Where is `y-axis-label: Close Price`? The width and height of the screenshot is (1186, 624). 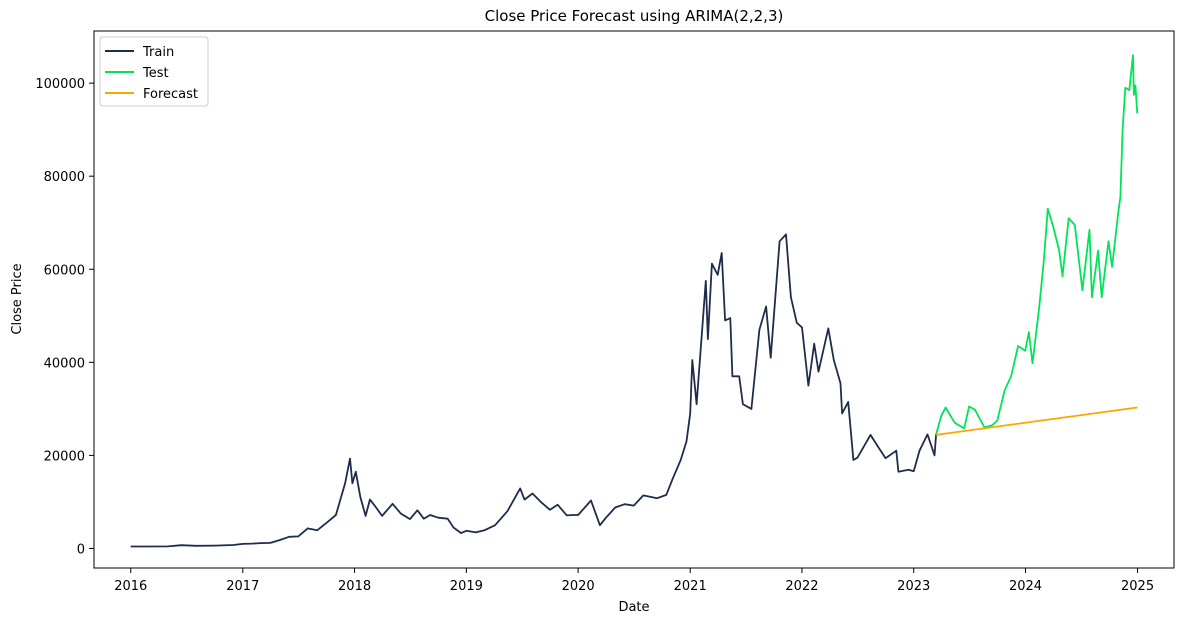 y-axis-label: Close Price is located at coordinates (17, 298).